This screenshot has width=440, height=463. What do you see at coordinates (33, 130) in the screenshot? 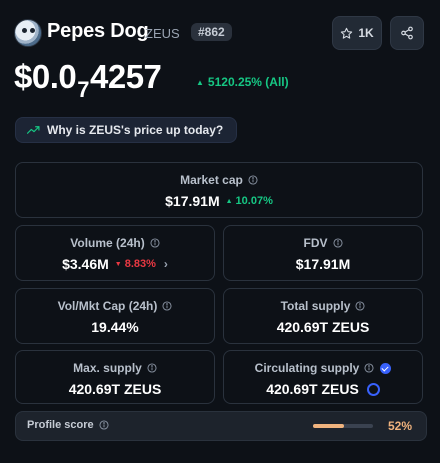
I see `trend-up-icon` at bounding box center [33, 130].